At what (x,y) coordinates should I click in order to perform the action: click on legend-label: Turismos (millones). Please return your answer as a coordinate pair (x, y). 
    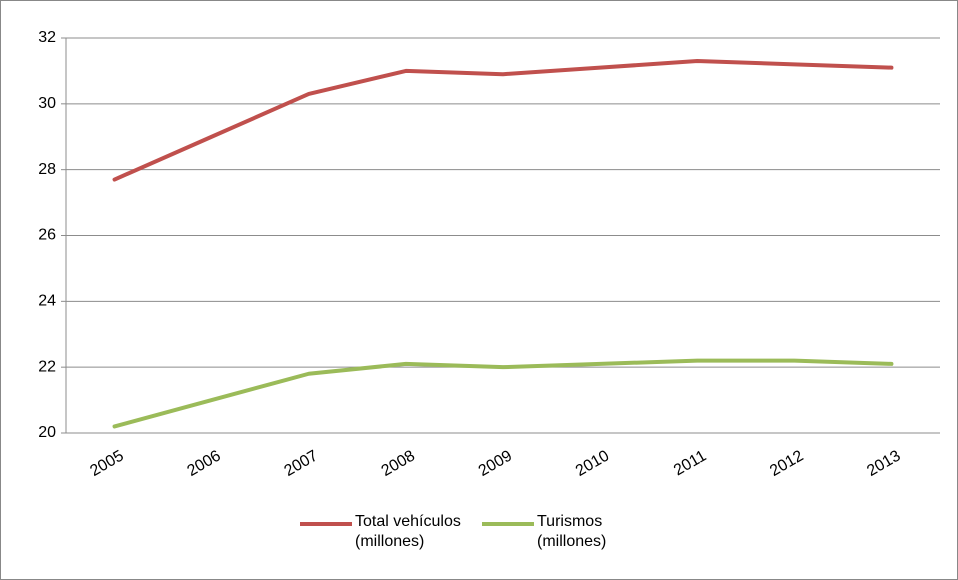
    Looking at the image, I should click on (572, 531).